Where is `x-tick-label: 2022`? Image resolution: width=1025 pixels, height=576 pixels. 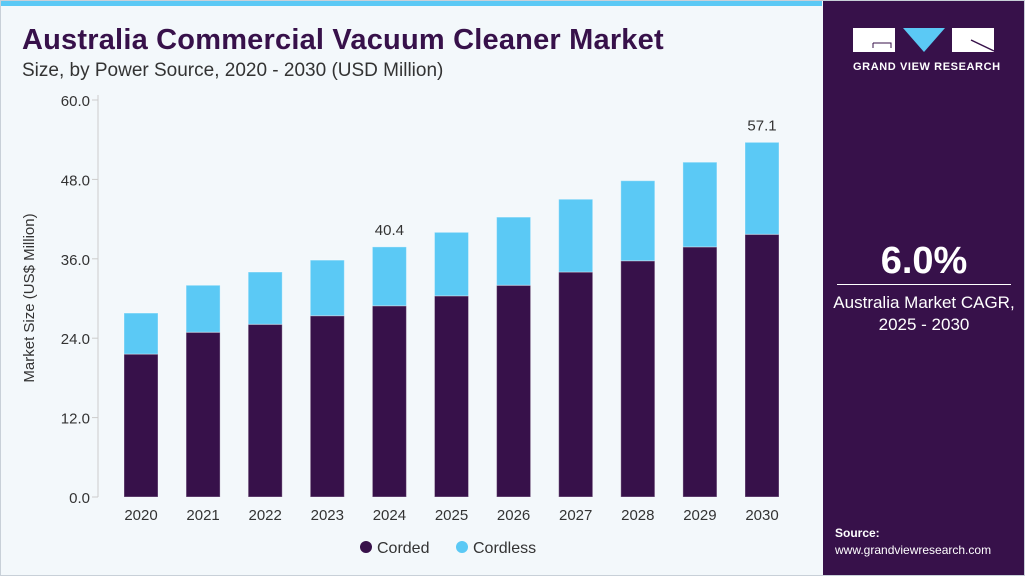 x-tick-label: 2022 is located at coordinates (265, 515).